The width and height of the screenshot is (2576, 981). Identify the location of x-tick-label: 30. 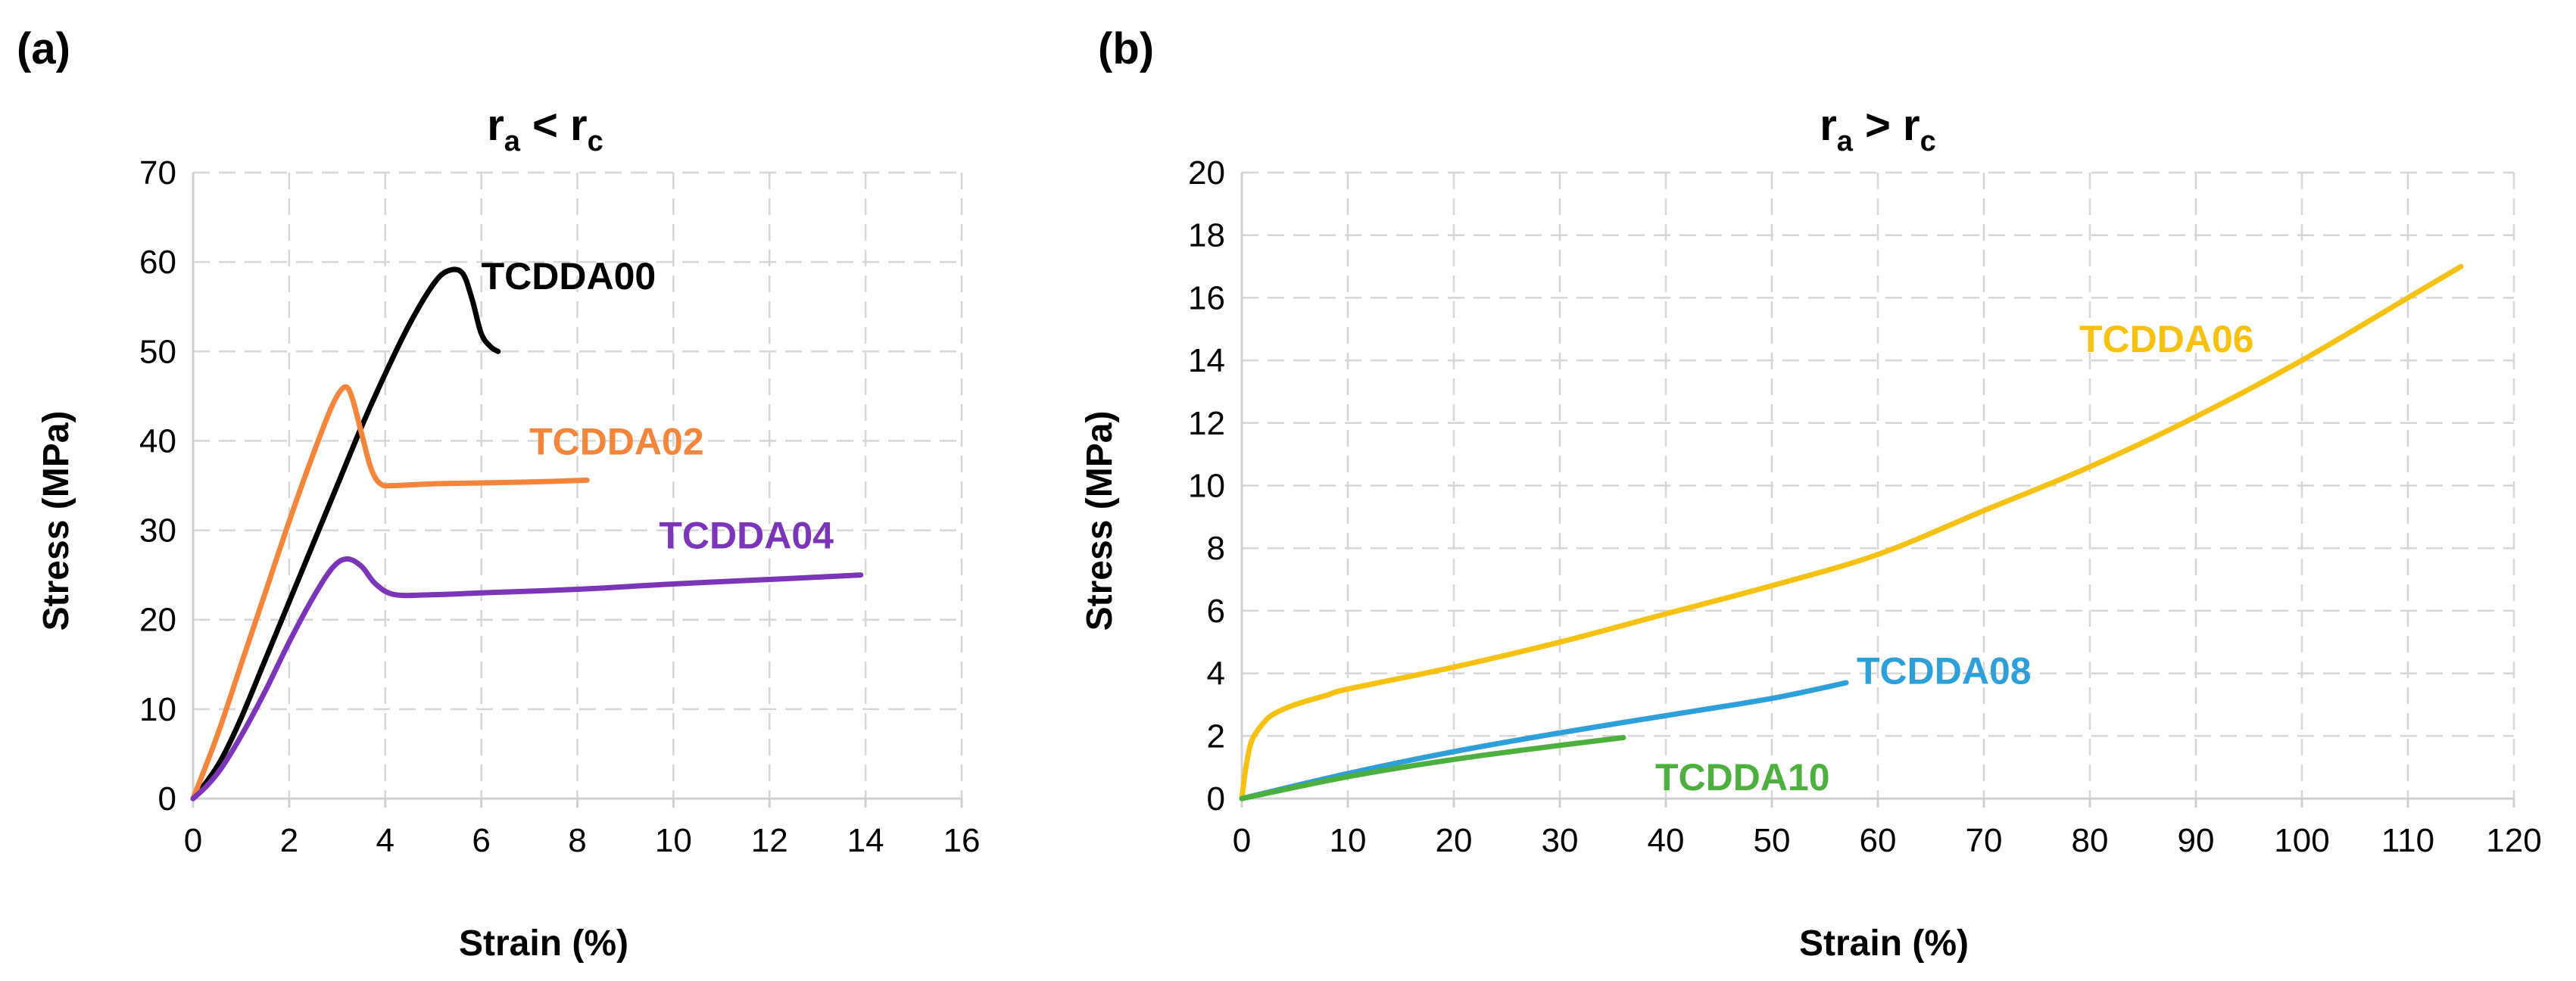
(1560, 840).